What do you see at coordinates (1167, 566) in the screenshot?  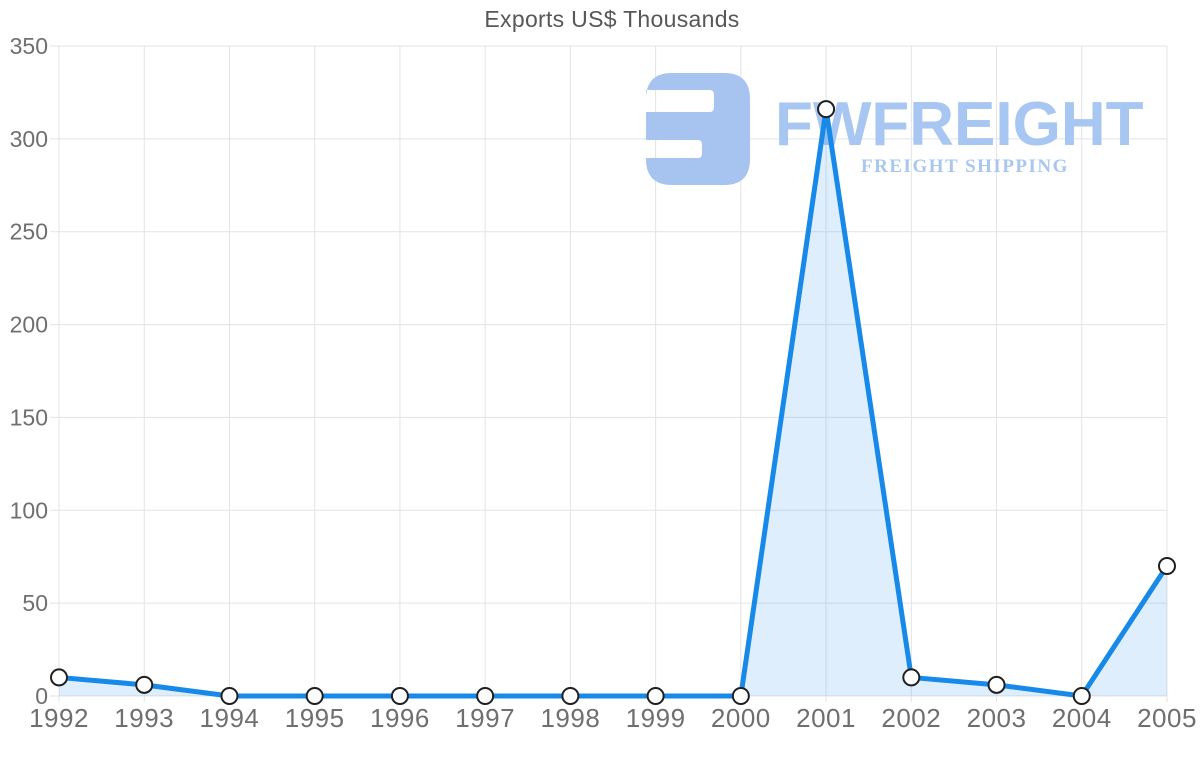 I see `data-point-2005` at bounding box center [1167, 566].